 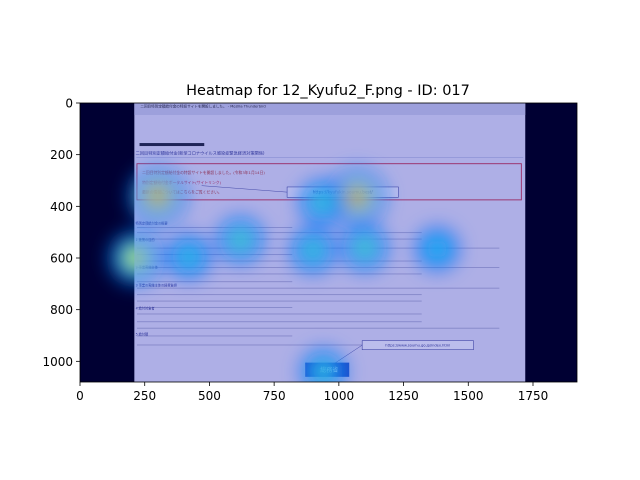 I want to click on y-tick-label: 200, so click(x=61, y=155).